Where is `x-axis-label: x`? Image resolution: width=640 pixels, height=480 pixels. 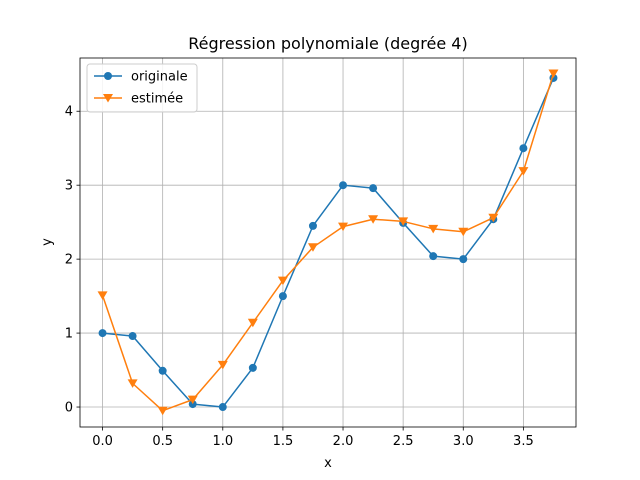 x-axis-label: x is located at coordinates (328, 463).